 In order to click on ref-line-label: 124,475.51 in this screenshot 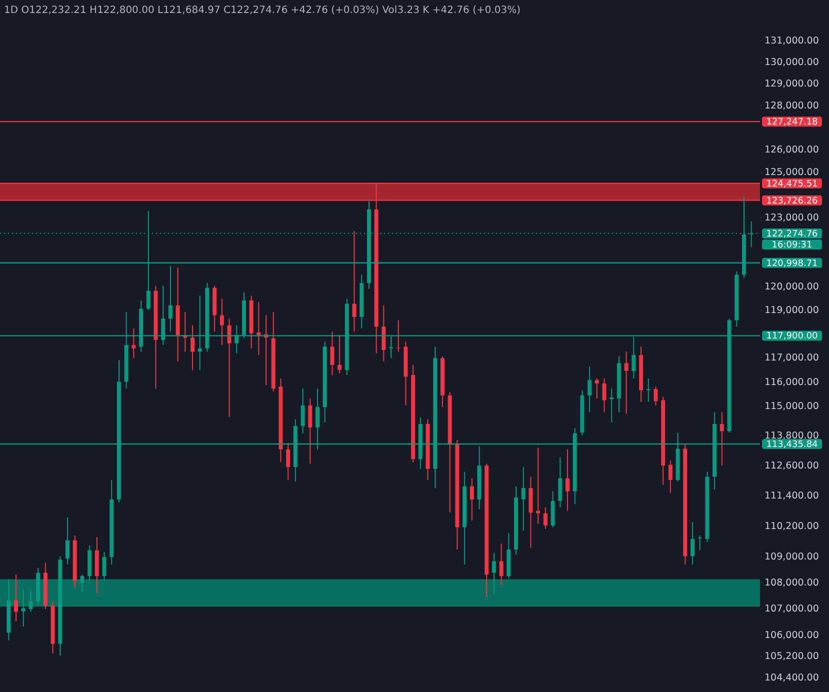, I will do `click(792, 184)`.